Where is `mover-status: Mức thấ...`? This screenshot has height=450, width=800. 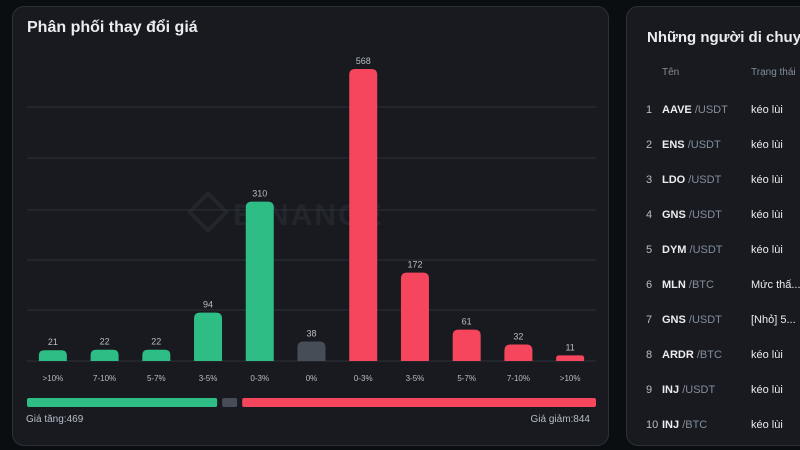
mover-status: Mức thấ... is located at coordinates (775, 285).